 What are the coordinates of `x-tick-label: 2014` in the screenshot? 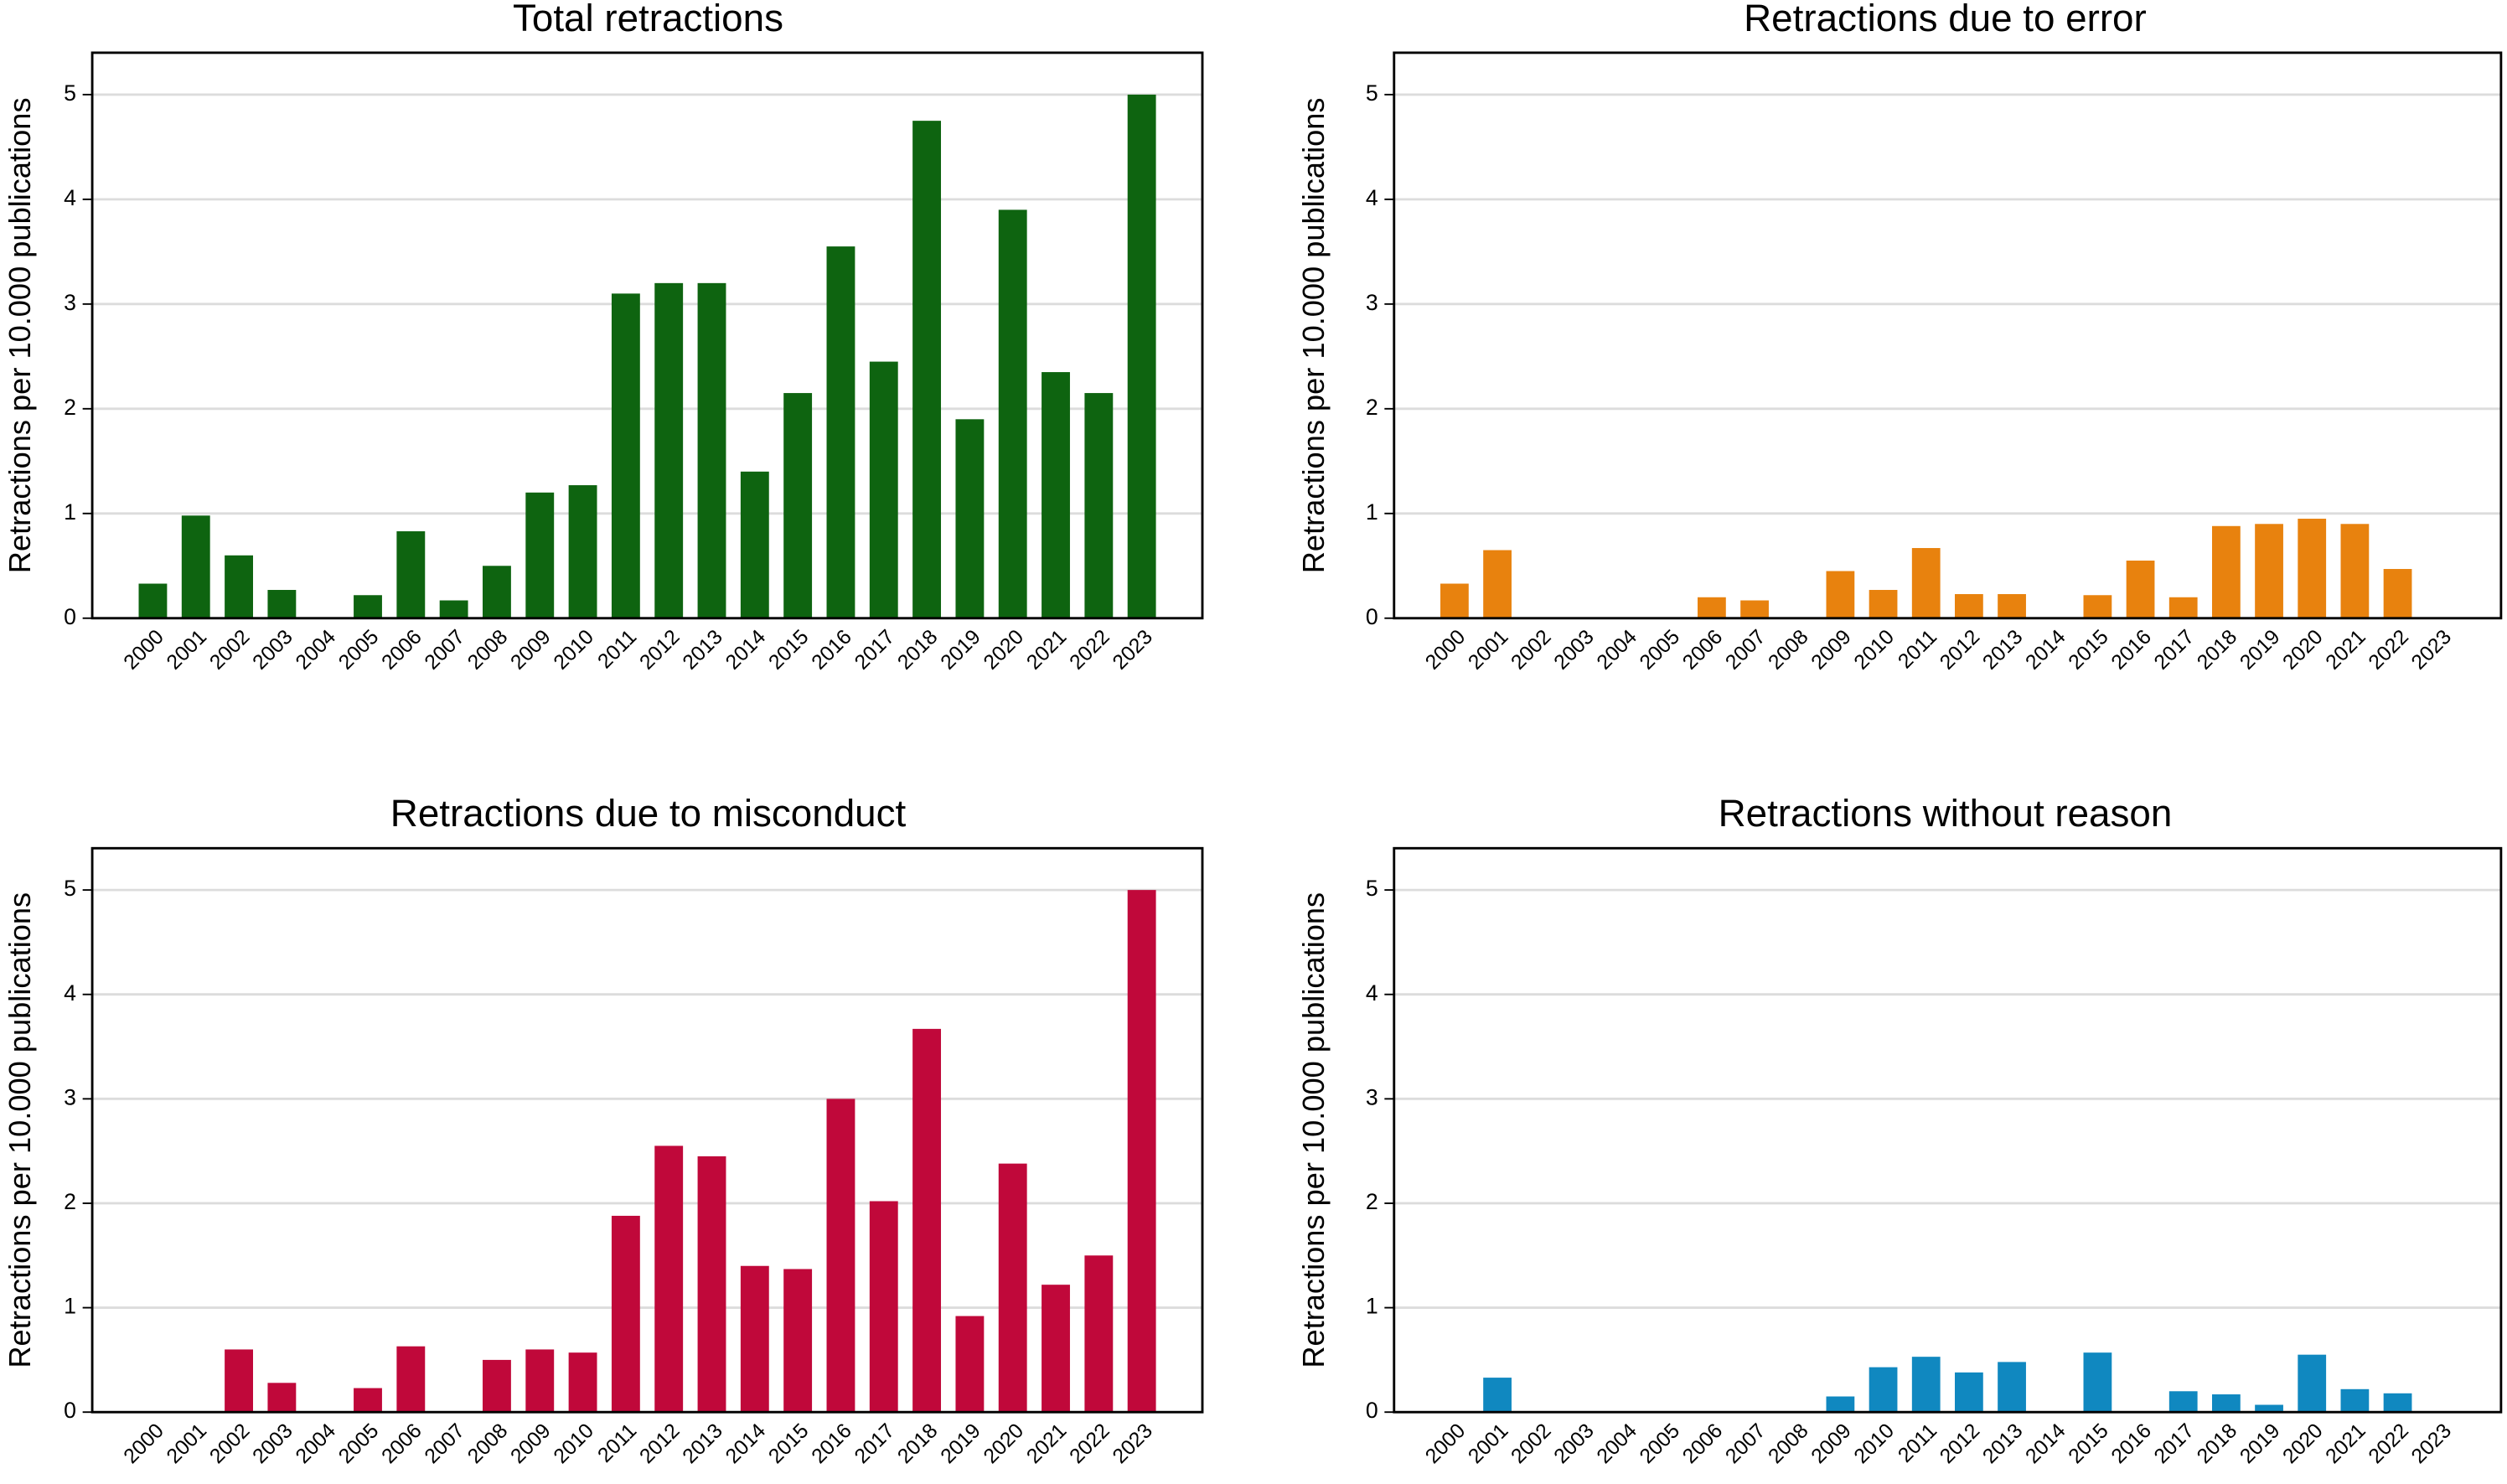 It's located at (745, 1444).